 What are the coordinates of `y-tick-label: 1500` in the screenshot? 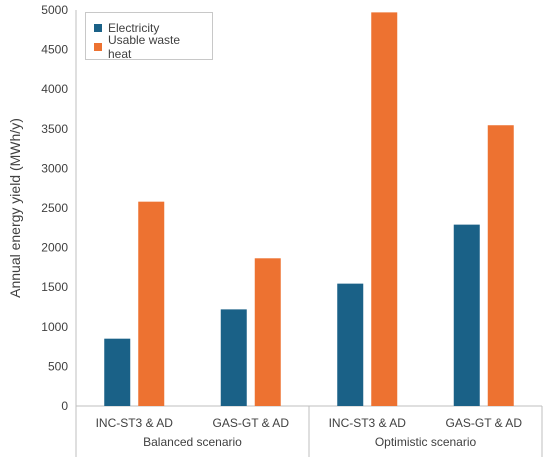 It's located at (54, 287).